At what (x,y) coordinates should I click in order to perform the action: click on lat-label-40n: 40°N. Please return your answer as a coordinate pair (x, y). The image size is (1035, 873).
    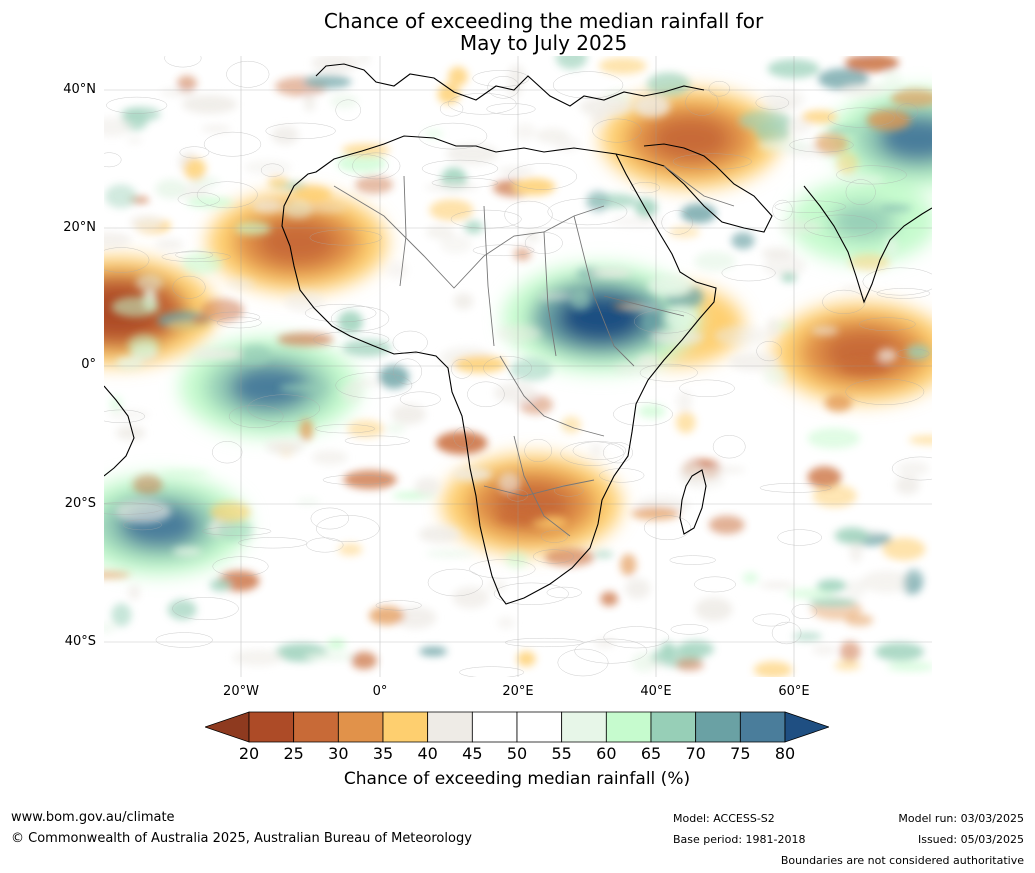
    Looking at the image, I should click on (79, 89).